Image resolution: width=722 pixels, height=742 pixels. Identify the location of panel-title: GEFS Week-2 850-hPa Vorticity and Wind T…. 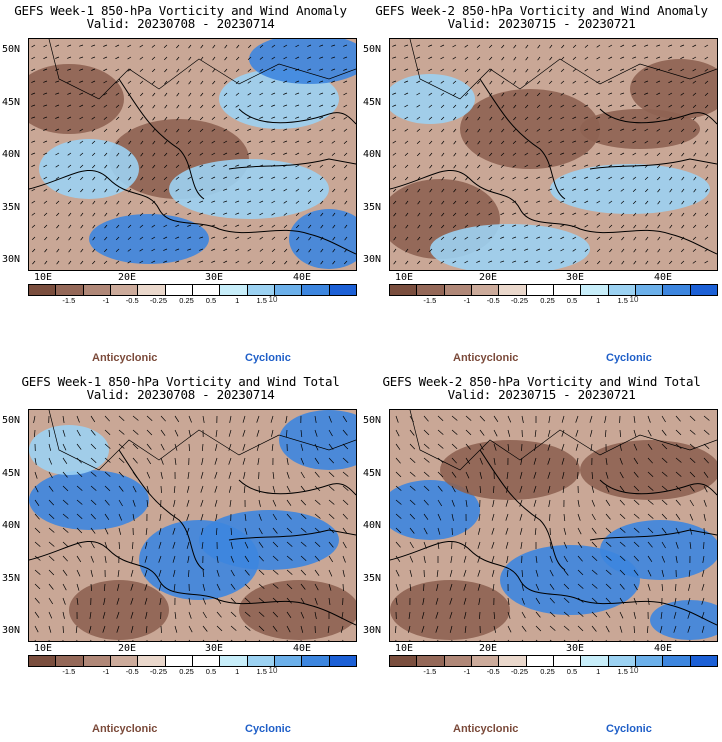
(541, 381).